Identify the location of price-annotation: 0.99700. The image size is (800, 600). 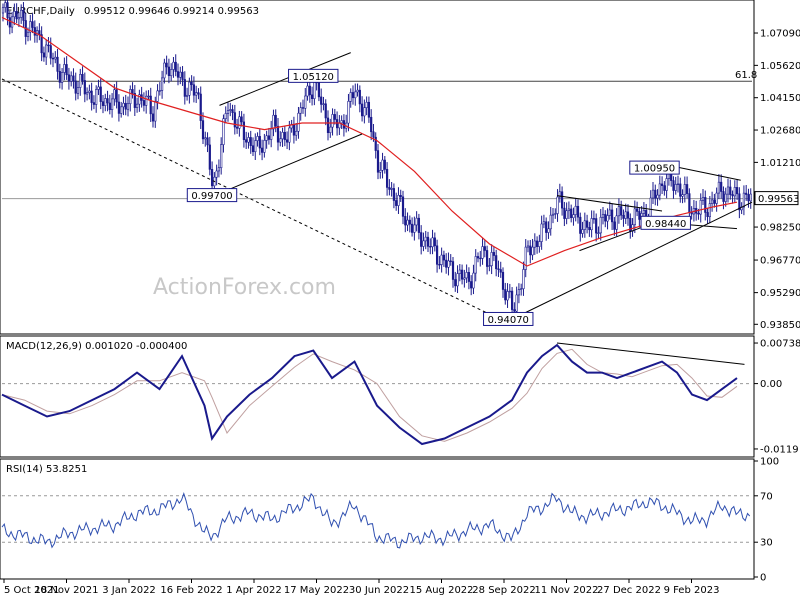
(212, 195).